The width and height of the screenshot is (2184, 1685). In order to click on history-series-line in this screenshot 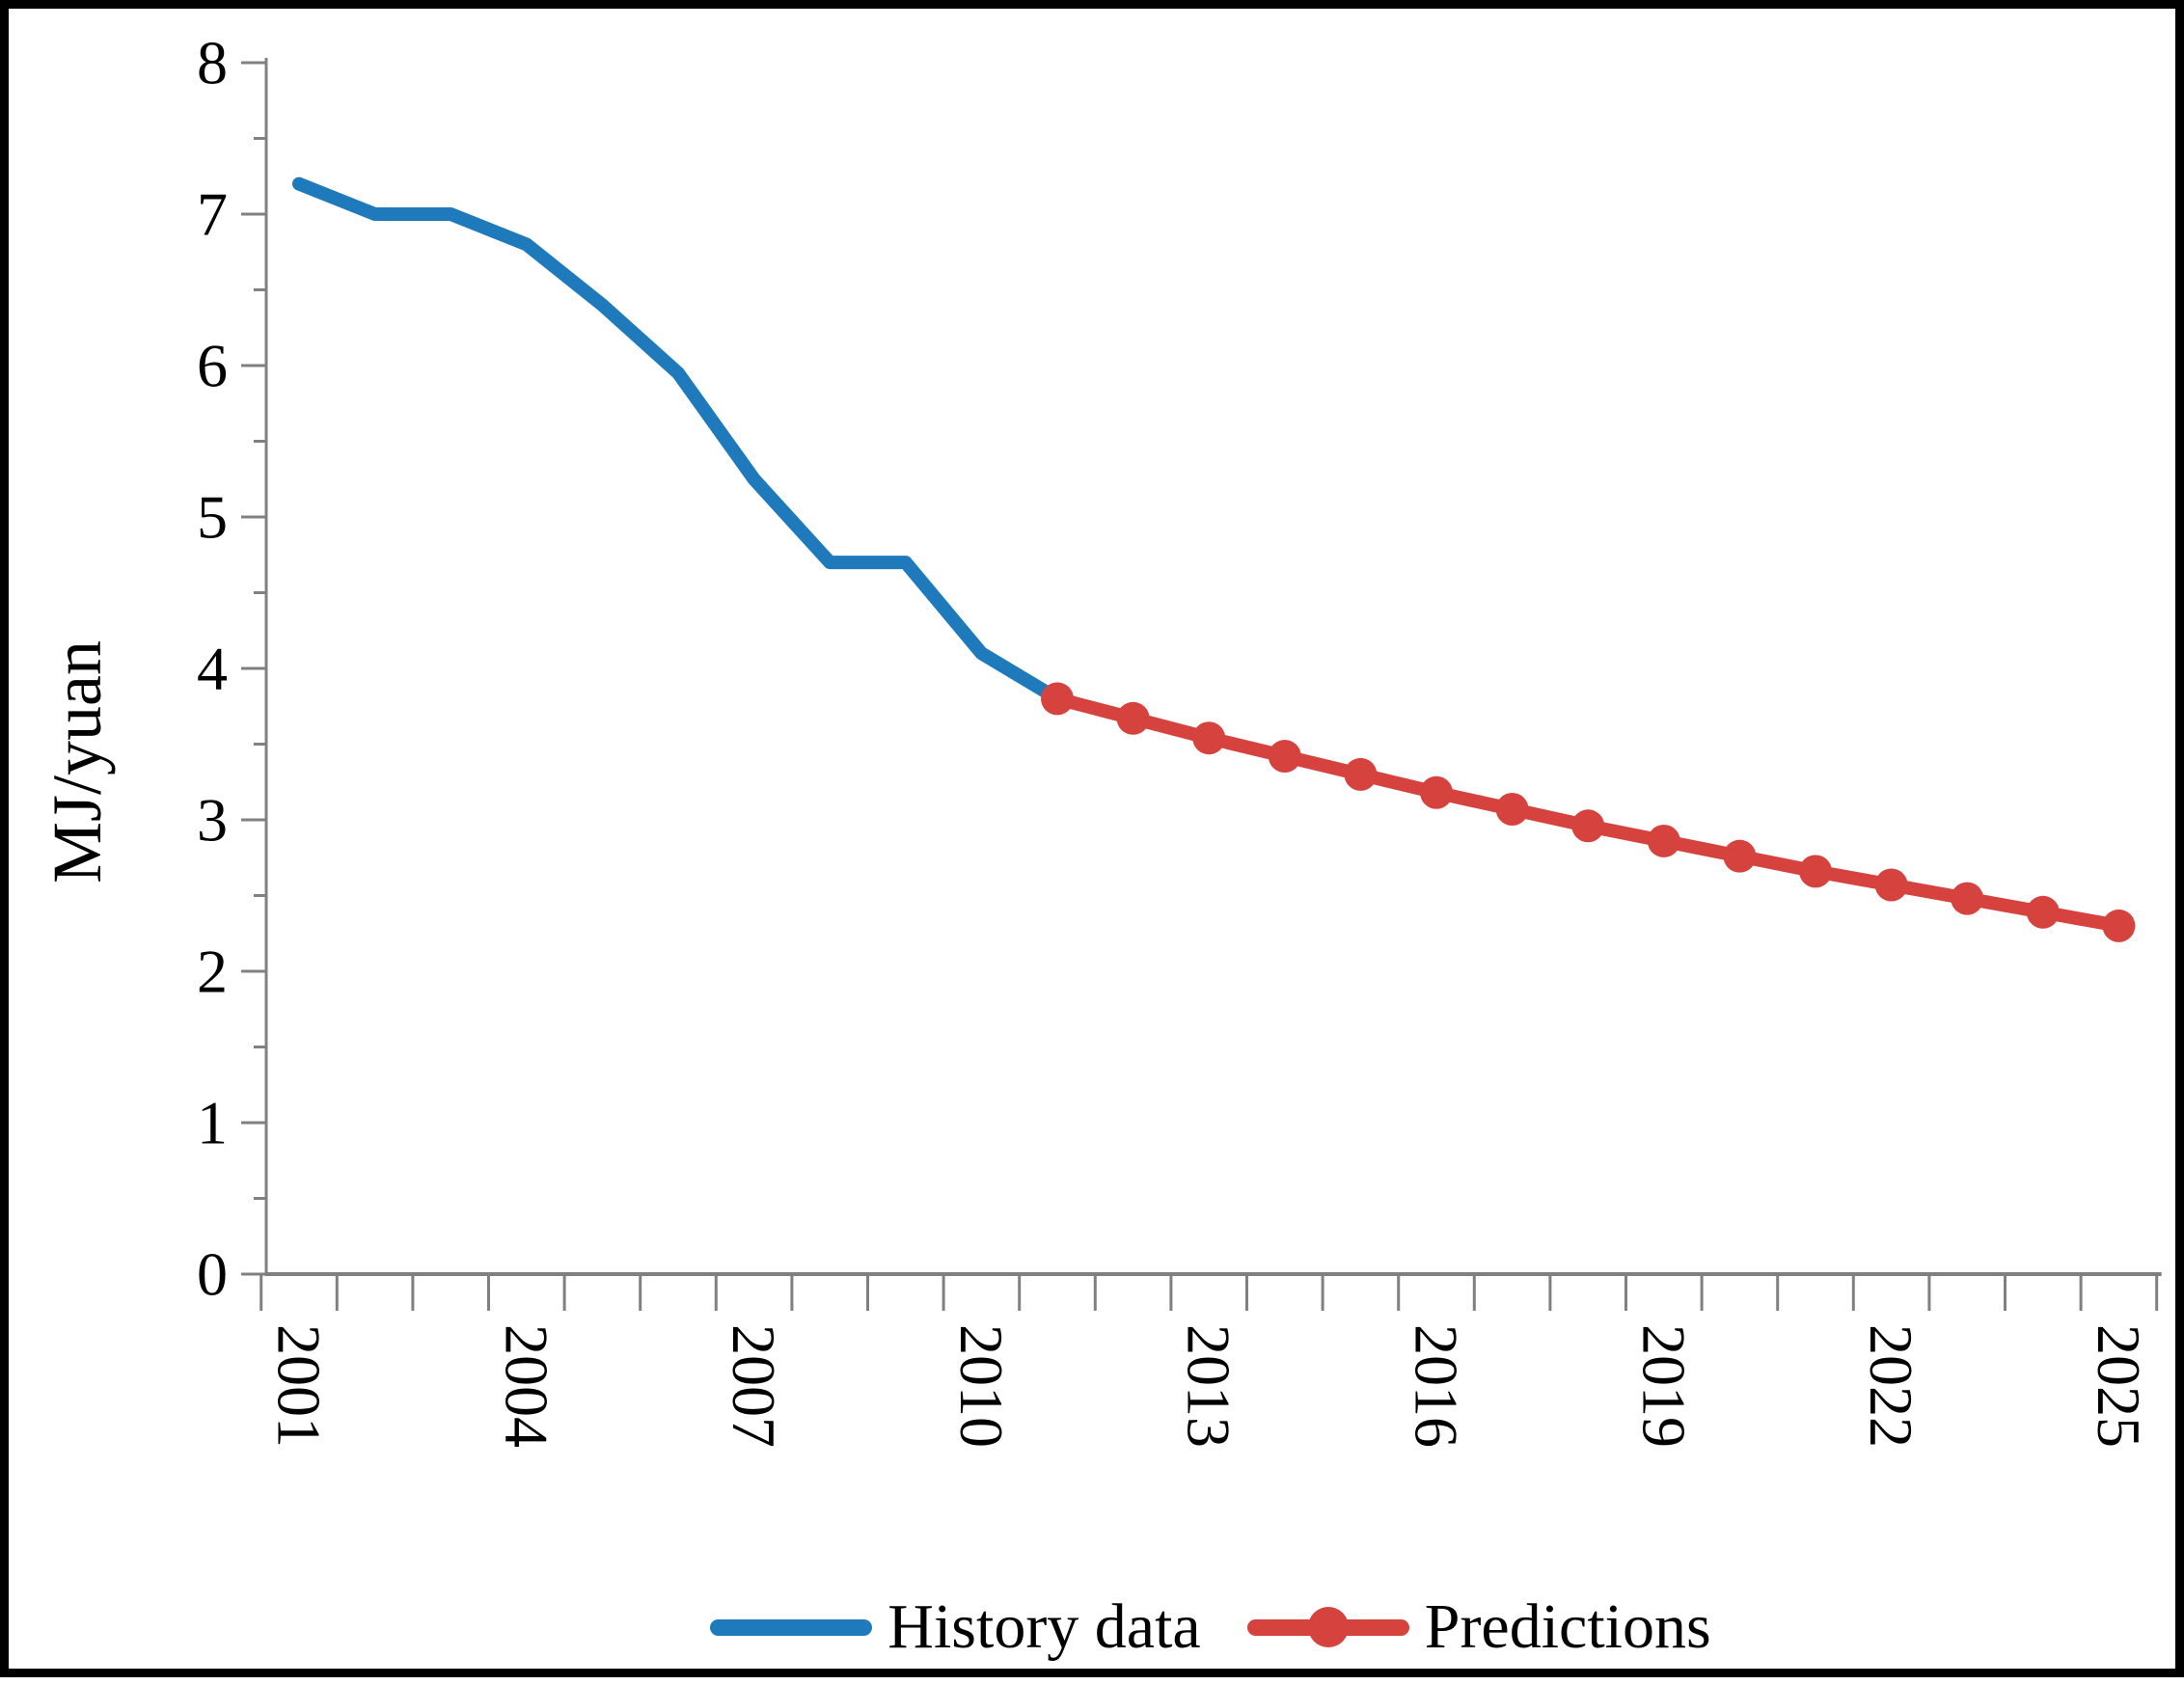, I will do `click(678, 441)`.